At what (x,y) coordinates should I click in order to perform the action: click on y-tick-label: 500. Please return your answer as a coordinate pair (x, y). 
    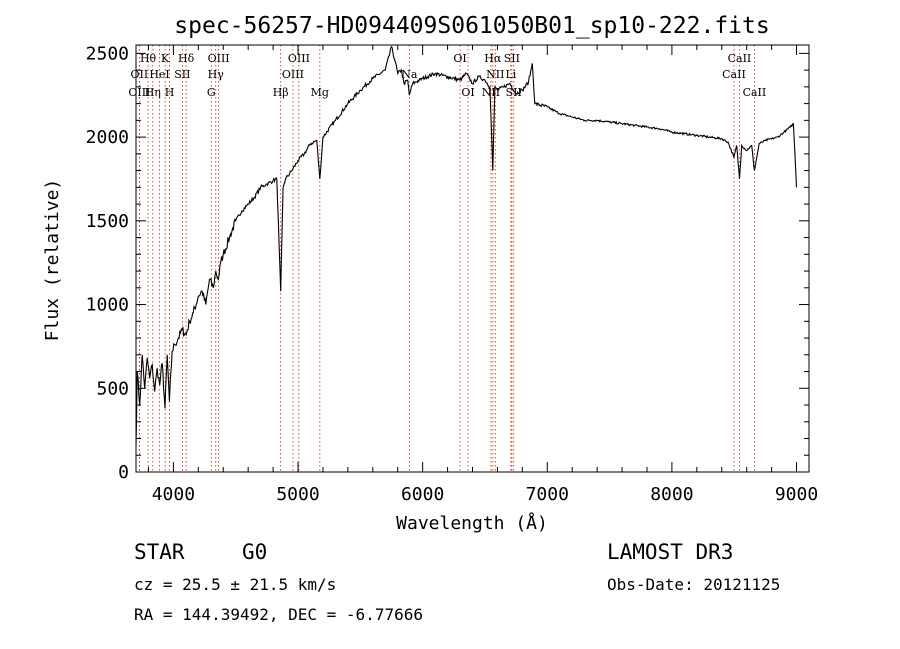
    Looking at the image, I should click on (112, 388).